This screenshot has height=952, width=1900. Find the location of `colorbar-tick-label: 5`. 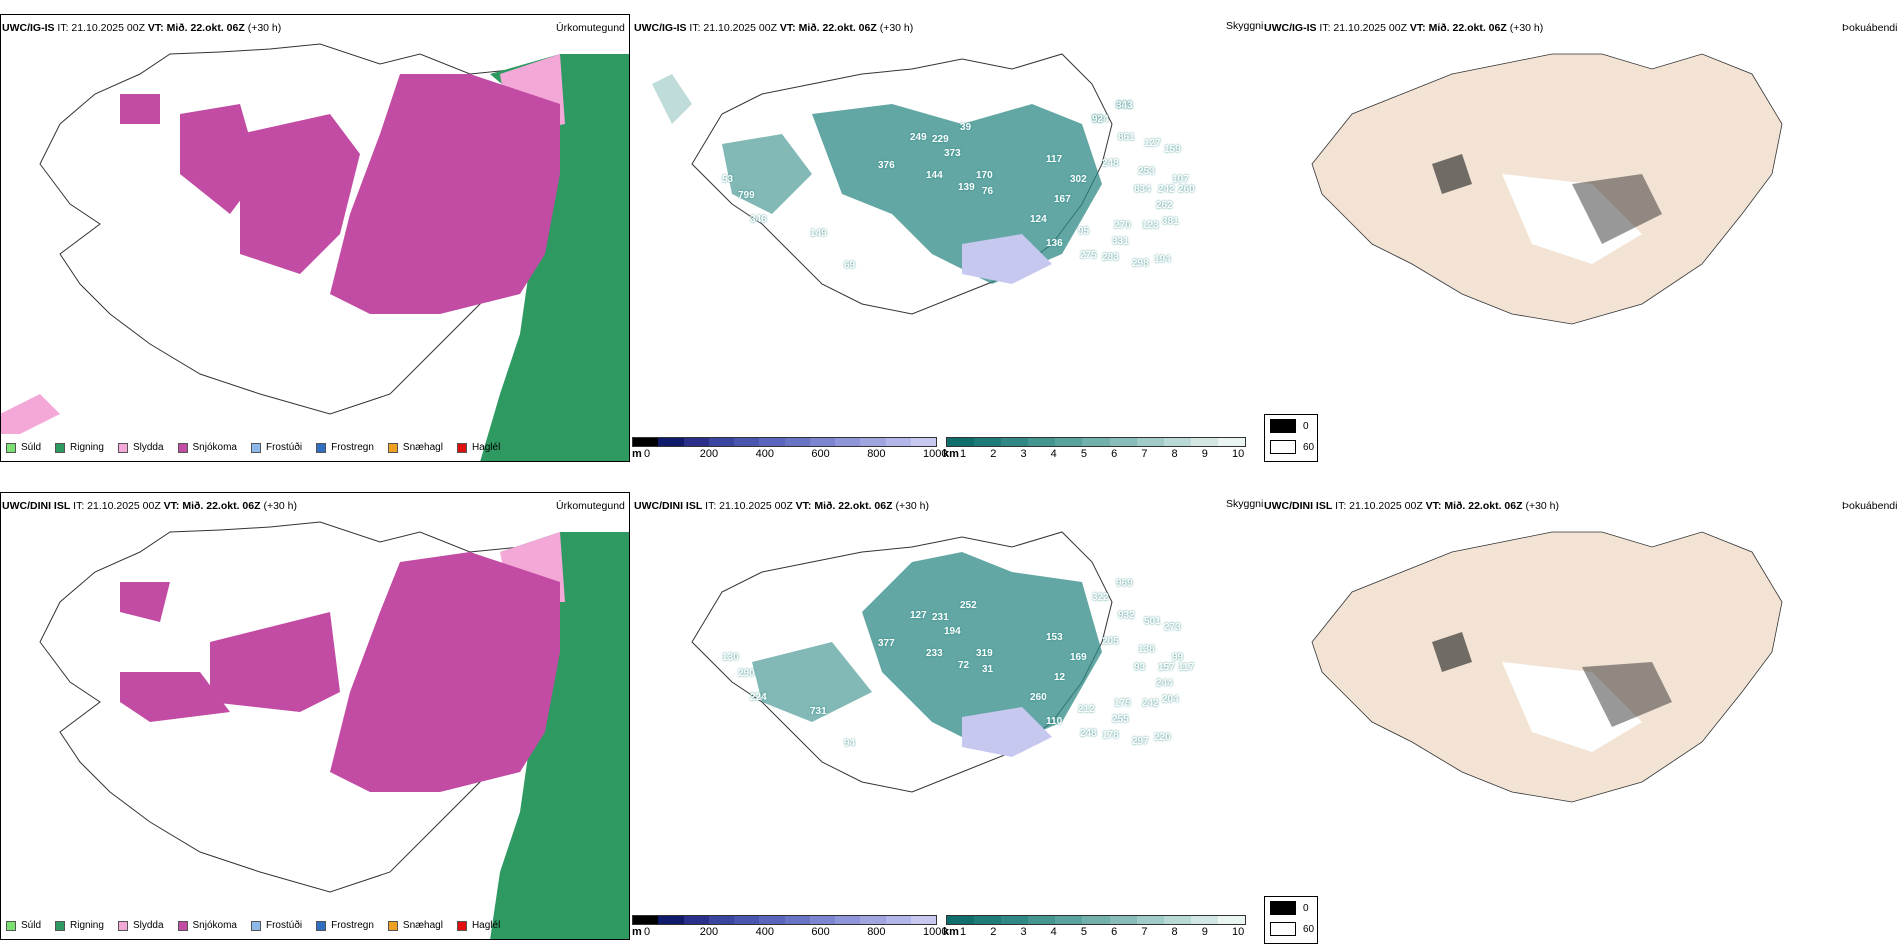

colorbar-tick-label: 5 is located at coordinates (1083, 454).